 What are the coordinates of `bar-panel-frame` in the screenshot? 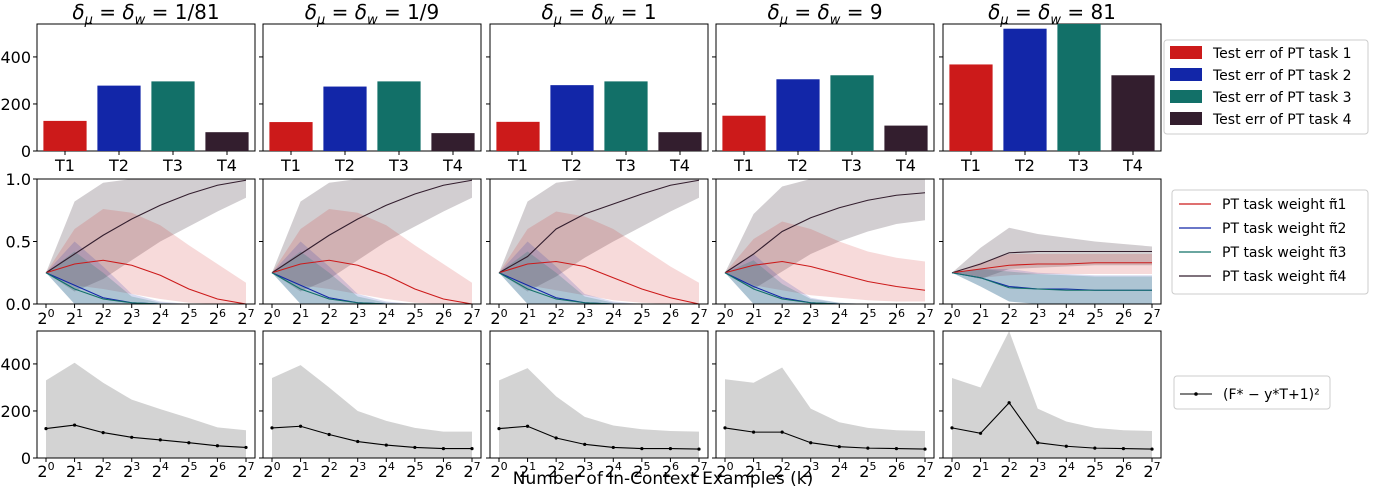 It's located at (372, 87).